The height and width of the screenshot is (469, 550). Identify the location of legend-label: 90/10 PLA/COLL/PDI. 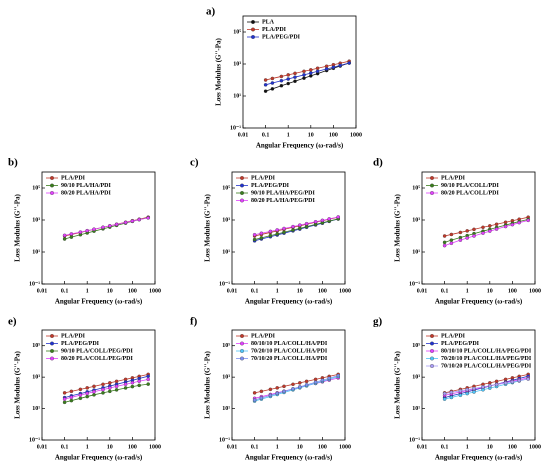
(470, 186).